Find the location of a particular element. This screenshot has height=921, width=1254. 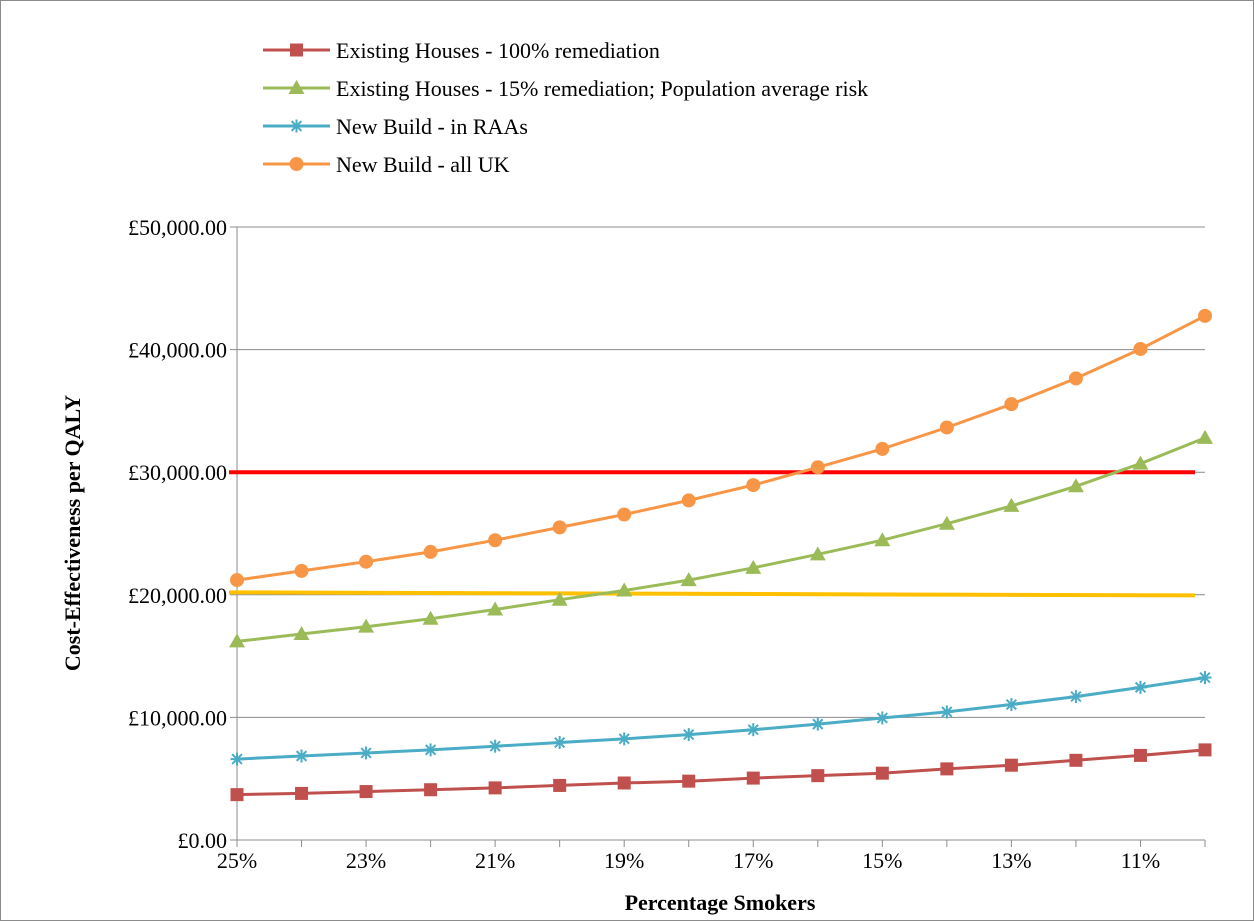

x-tick-label: 21% is located at coordinates (495, 860).